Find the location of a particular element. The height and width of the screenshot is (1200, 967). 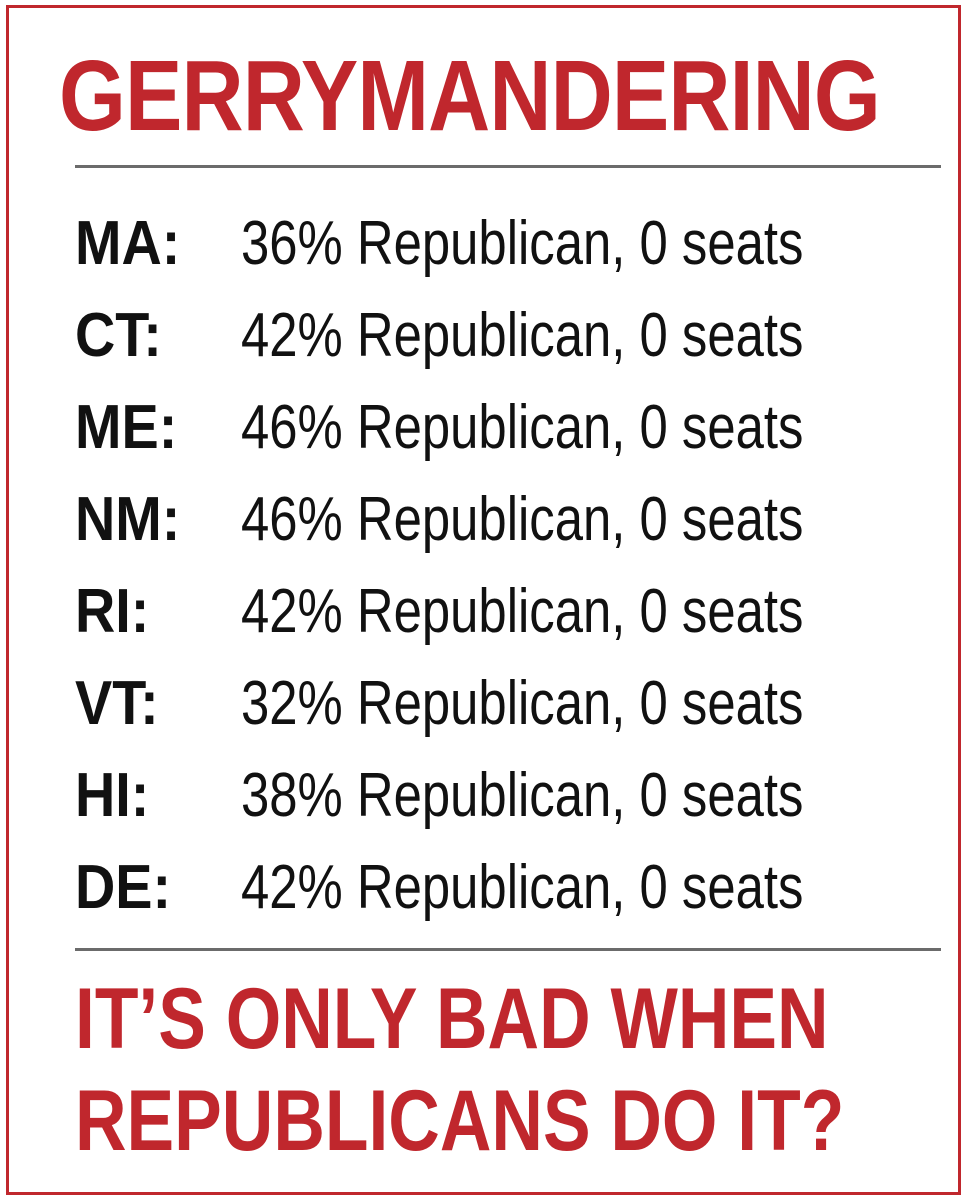

state-row-de: DE: 42% Republican, 0 seats is located at coordinates (510, 888).